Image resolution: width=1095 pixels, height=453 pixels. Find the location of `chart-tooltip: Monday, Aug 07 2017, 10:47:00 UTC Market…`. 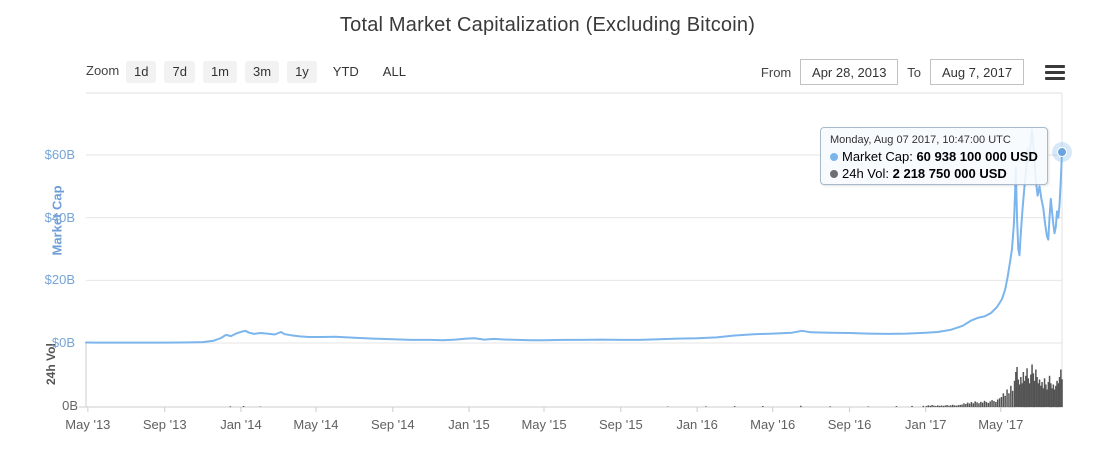

chart-tooltip: Monday, Aug 07 2017, 10:47:00 UTC Market… is located at coordinates (934, 156).